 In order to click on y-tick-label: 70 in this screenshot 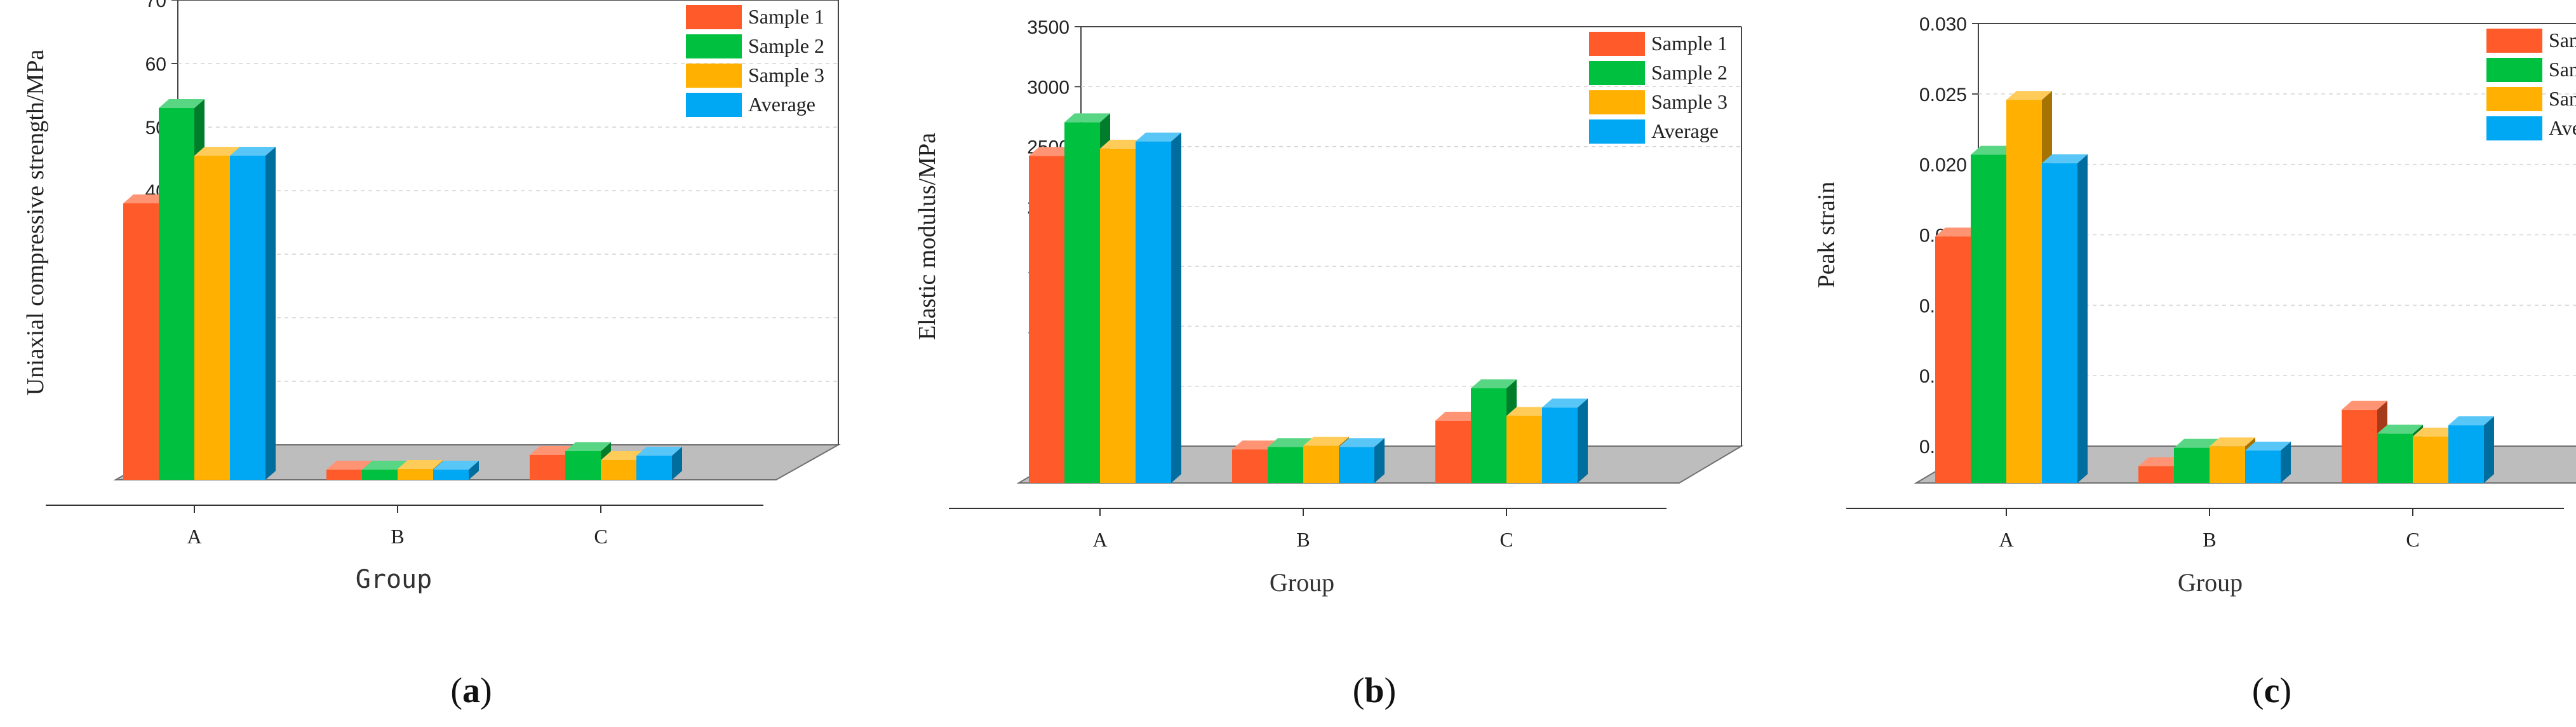, I will do `click(155, 6)`.